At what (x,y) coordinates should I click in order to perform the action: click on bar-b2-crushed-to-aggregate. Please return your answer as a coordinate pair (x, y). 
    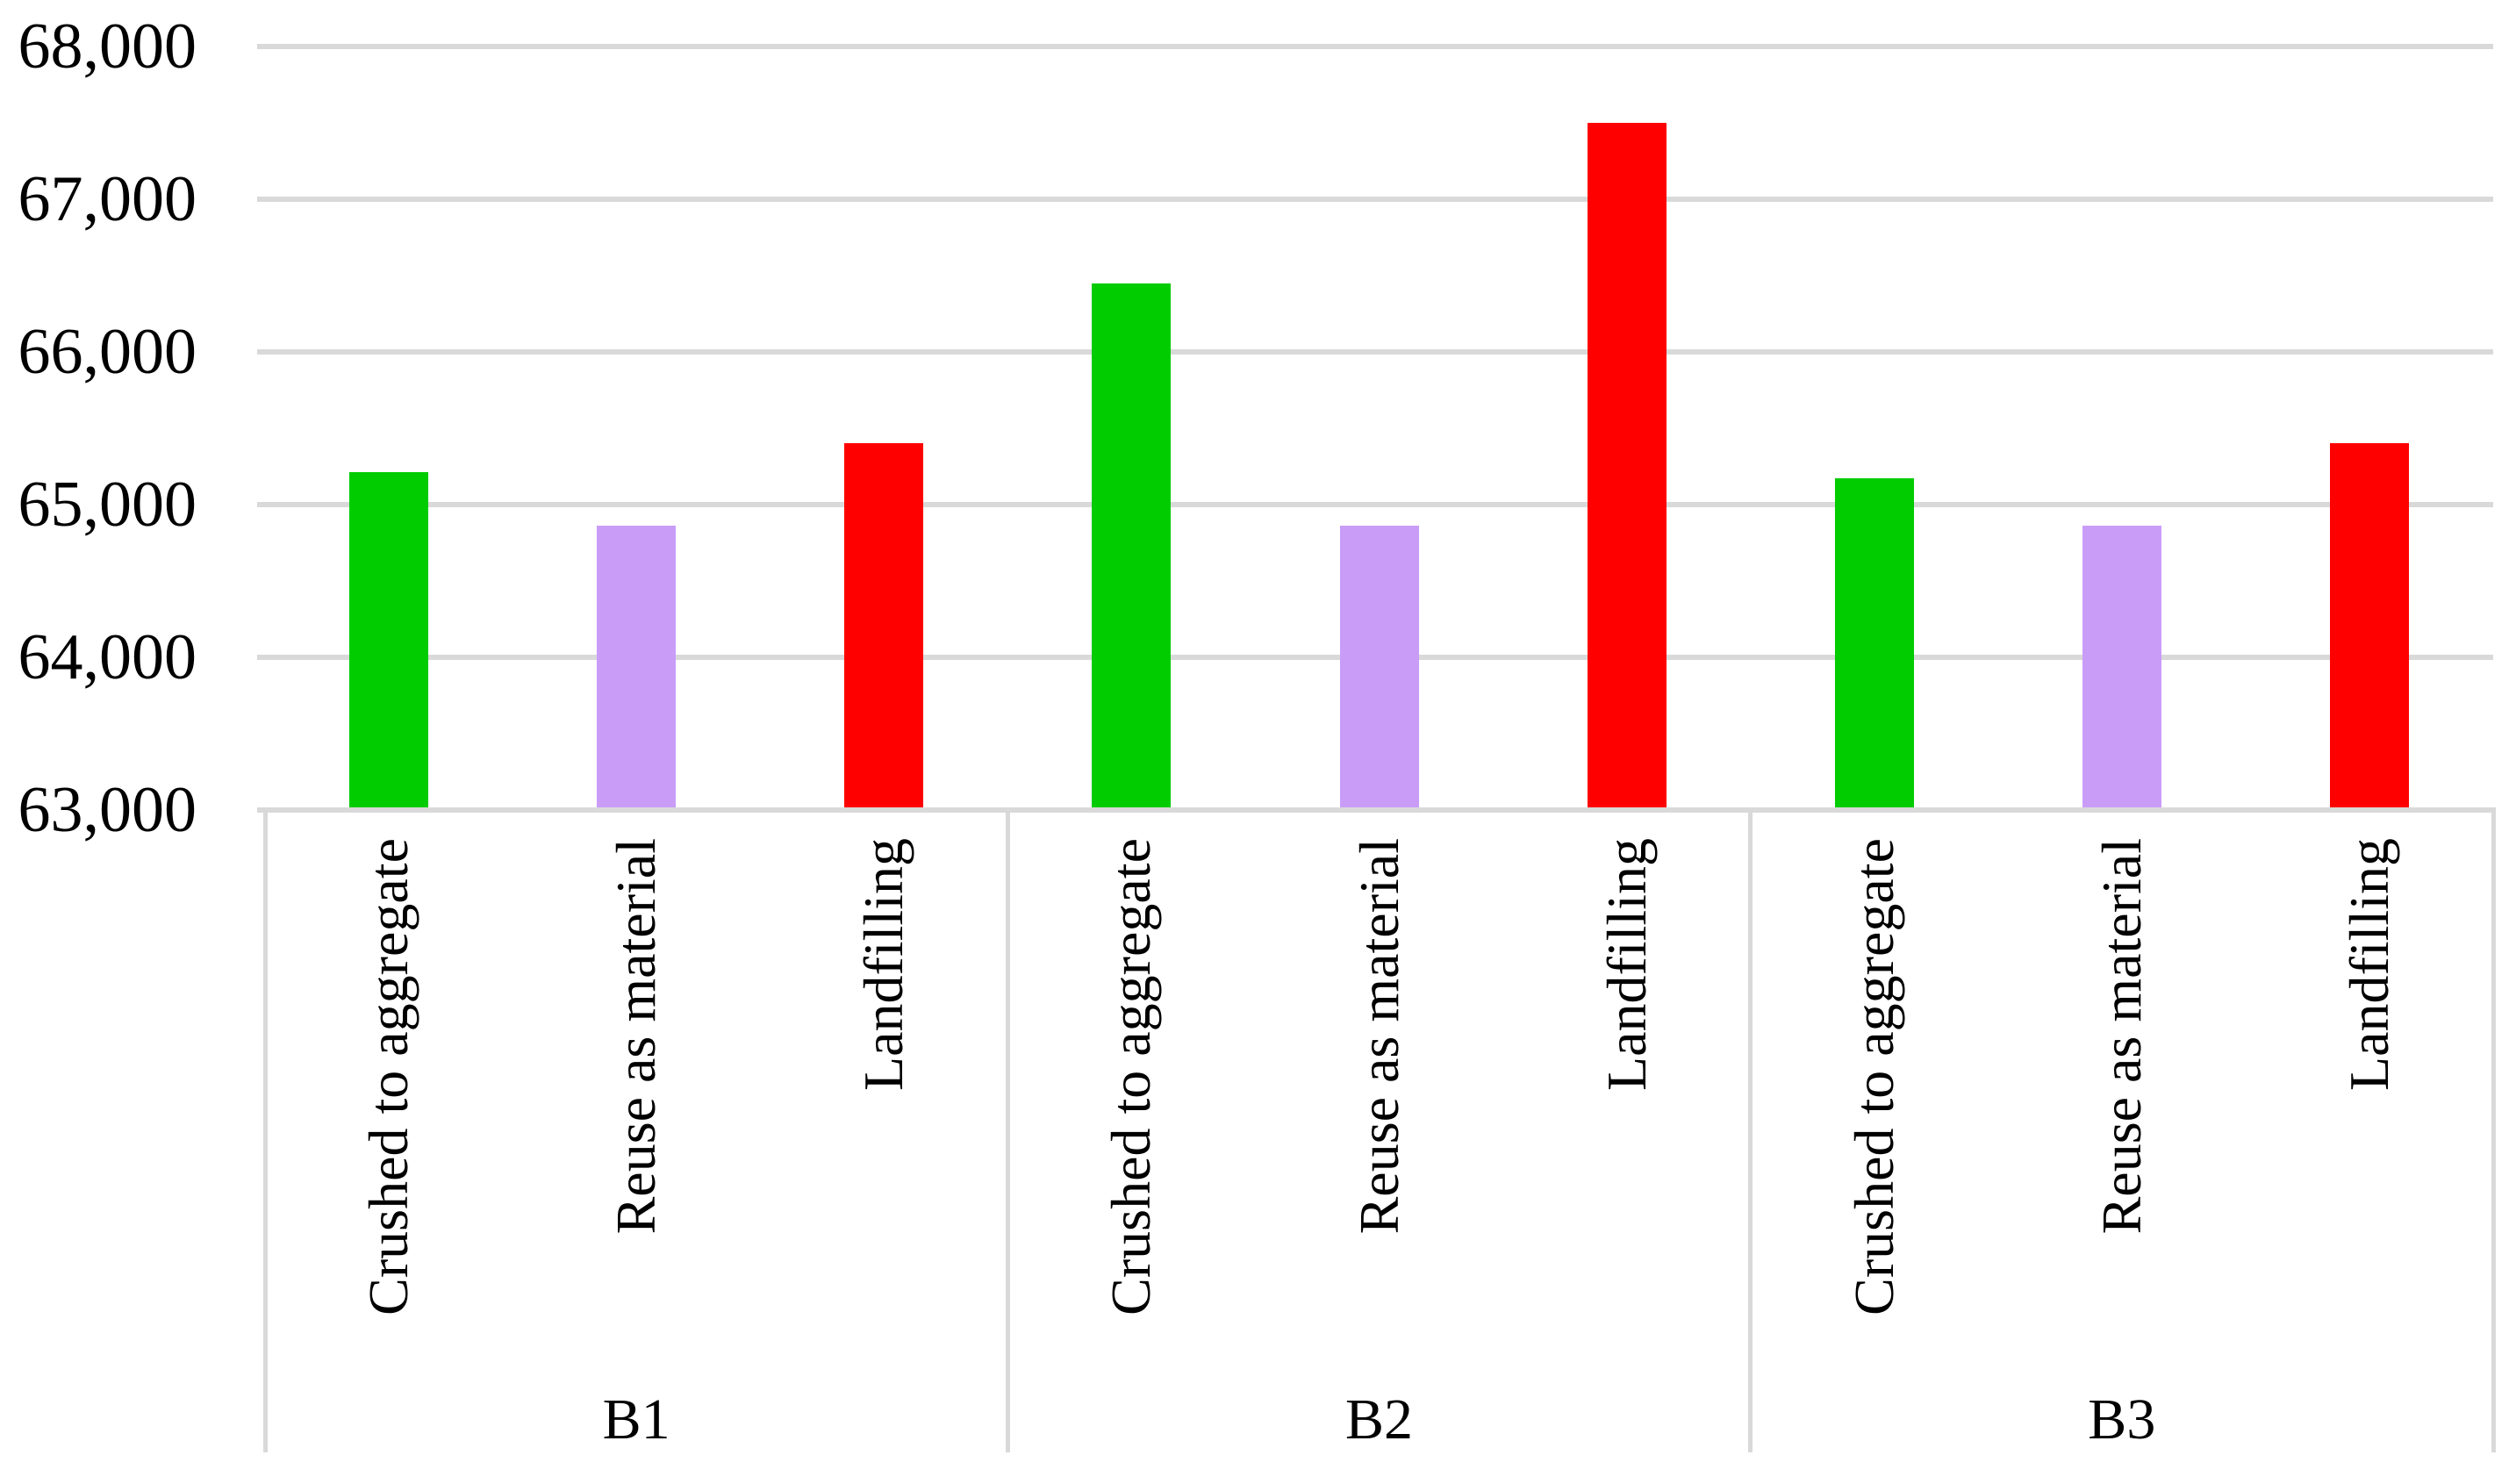
    Looking at the image, I should click on (1132, 545).